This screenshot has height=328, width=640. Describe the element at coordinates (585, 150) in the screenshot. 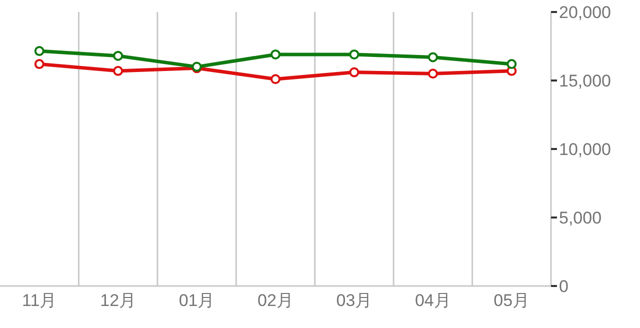

I see `y-tick-label: 10,000` at that location.